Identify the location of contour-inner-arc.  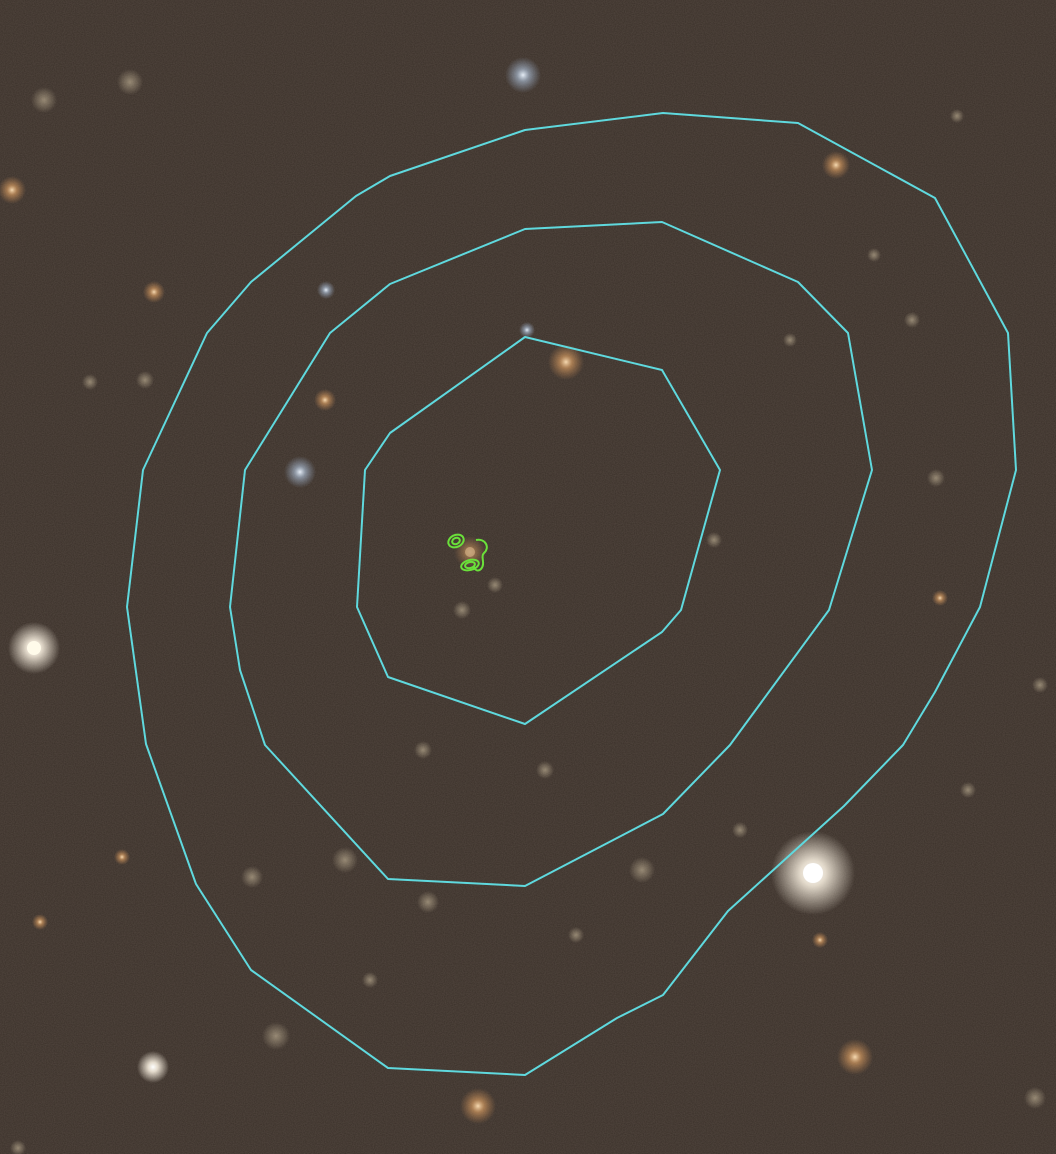
(480, 555).